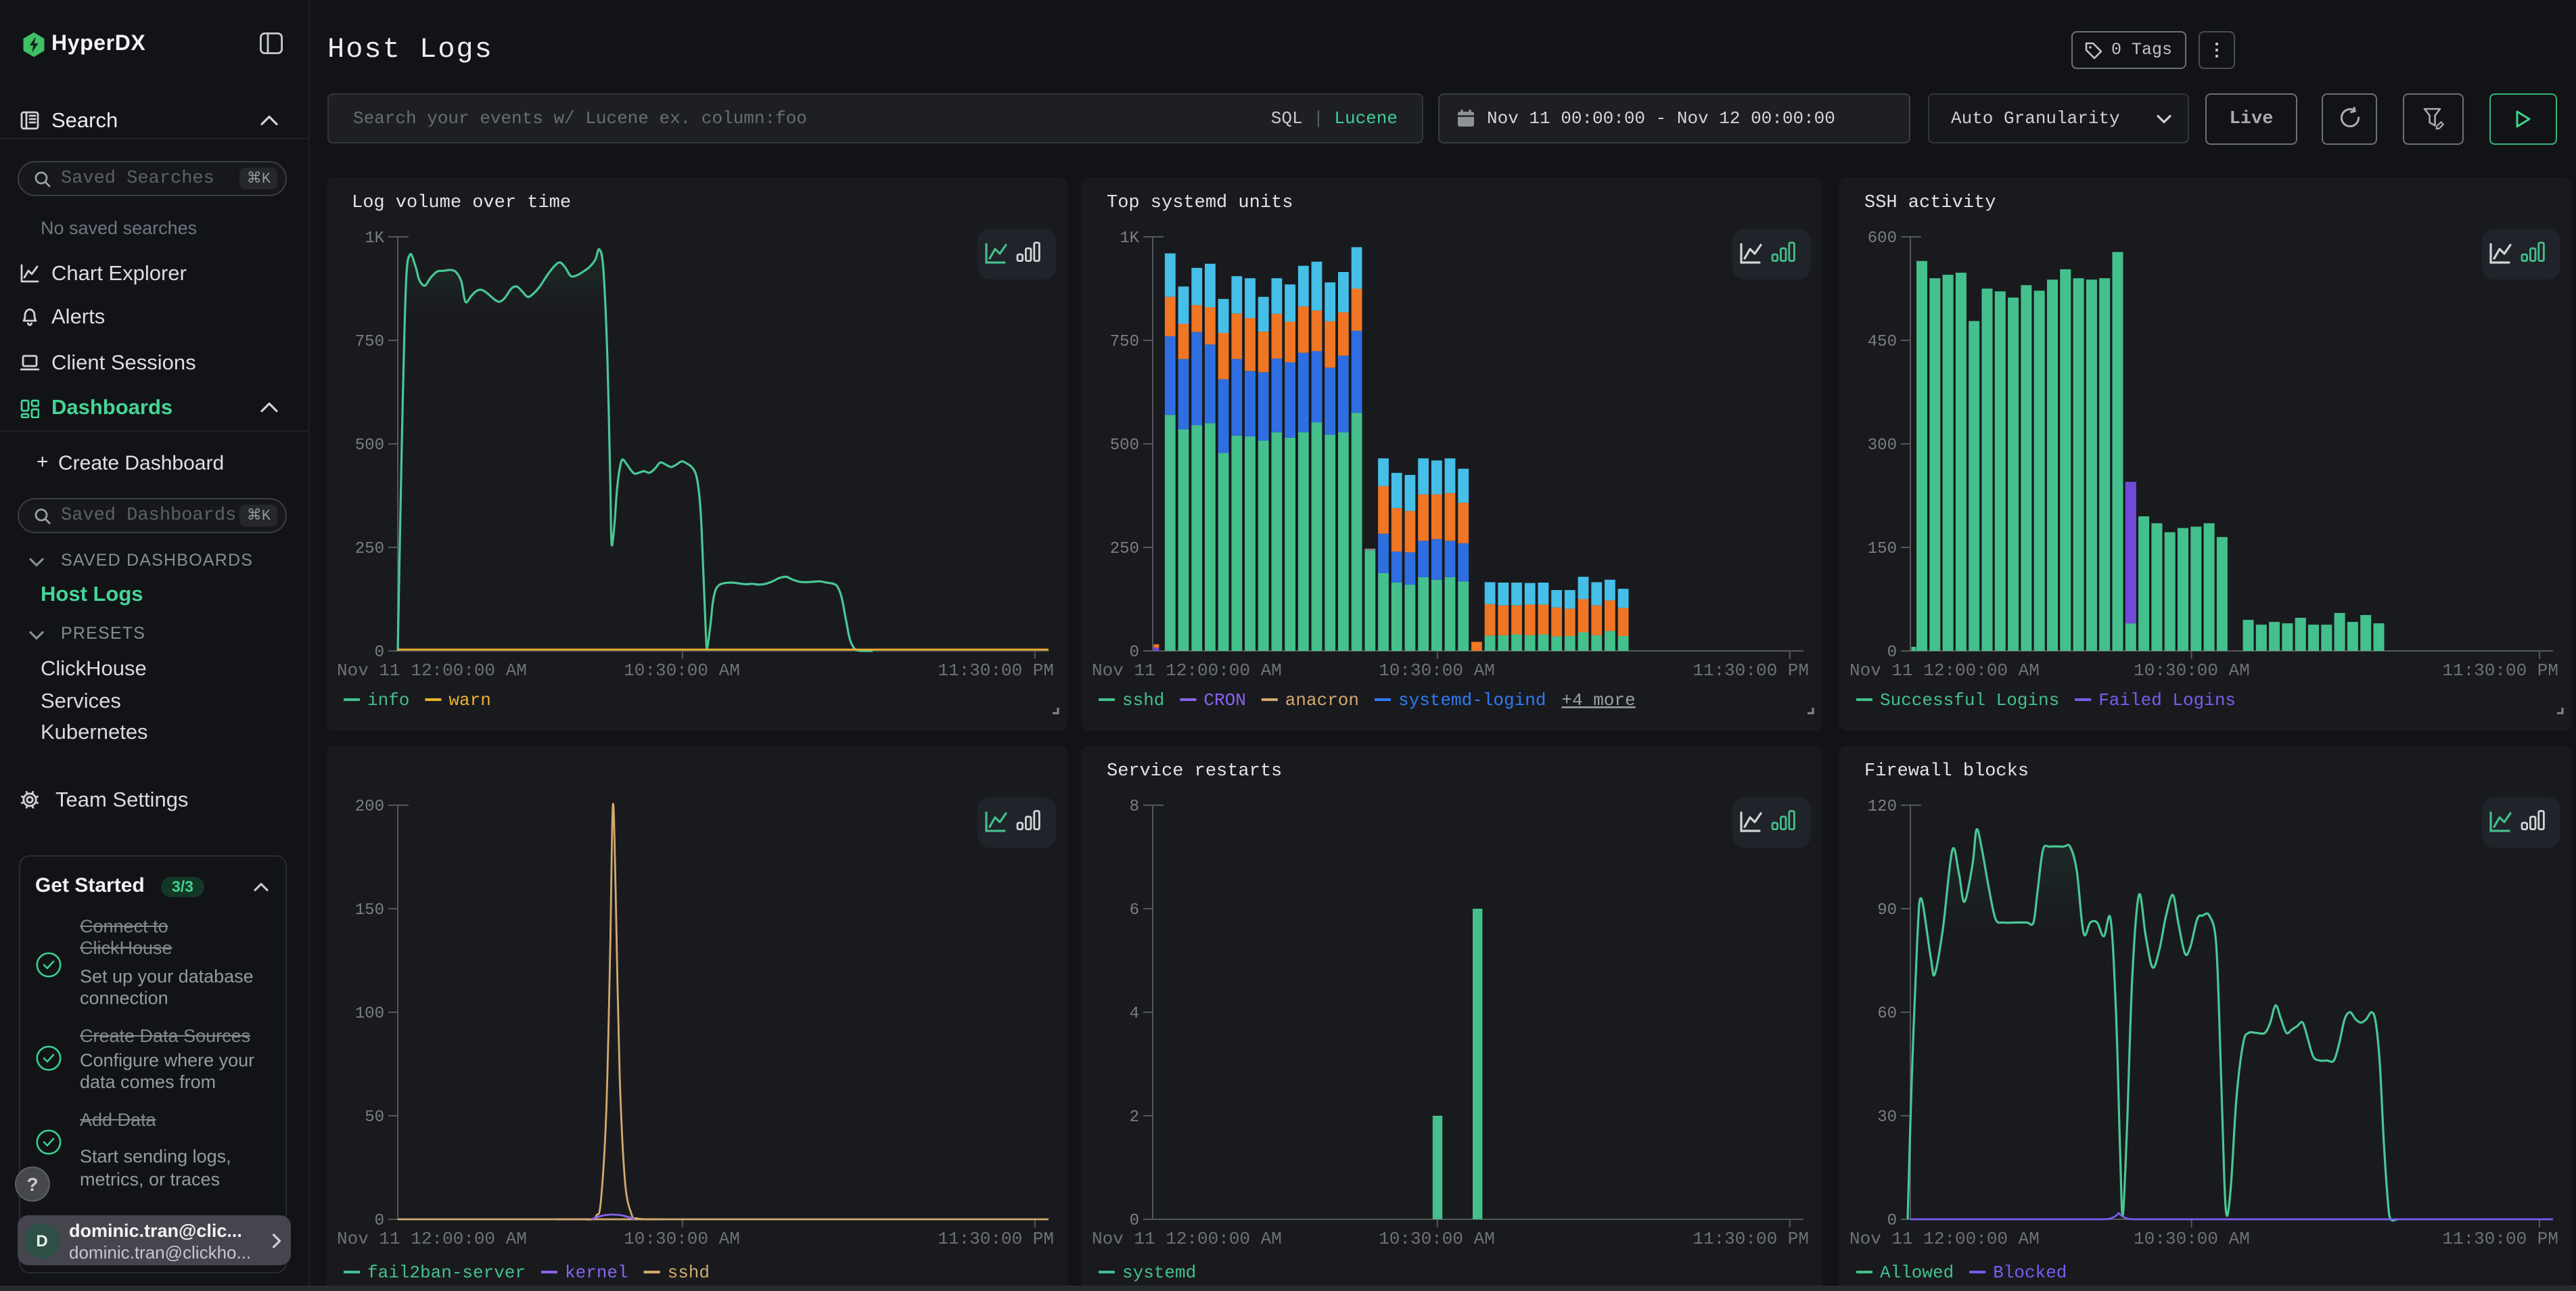 The height and width of the screenshot is (1291, 2576). I want to click on svg-text: systemd, so click(1159, 1273).